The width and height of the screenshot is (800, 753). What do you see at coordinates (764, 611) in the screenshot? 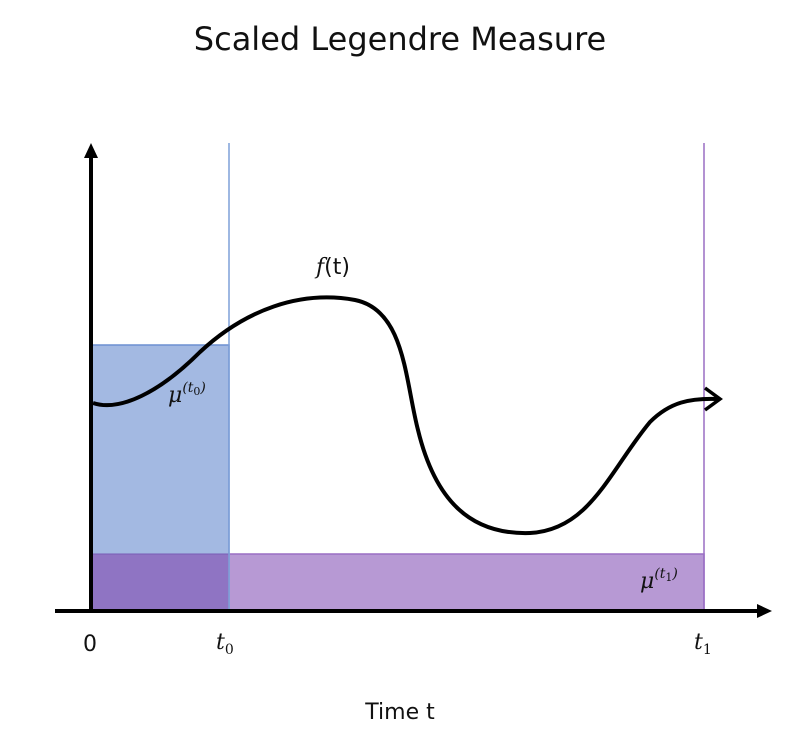
I see `x-axis-arrow` at bounding box center [764, 611].